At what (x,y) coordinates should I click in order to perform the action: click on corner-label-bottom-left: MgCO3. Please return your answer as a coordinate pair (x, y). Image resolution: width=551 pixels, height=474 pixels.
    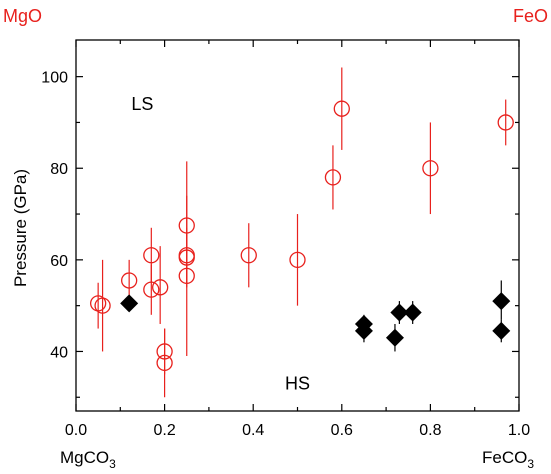
    Looking at the image, I should click on (88, 459).